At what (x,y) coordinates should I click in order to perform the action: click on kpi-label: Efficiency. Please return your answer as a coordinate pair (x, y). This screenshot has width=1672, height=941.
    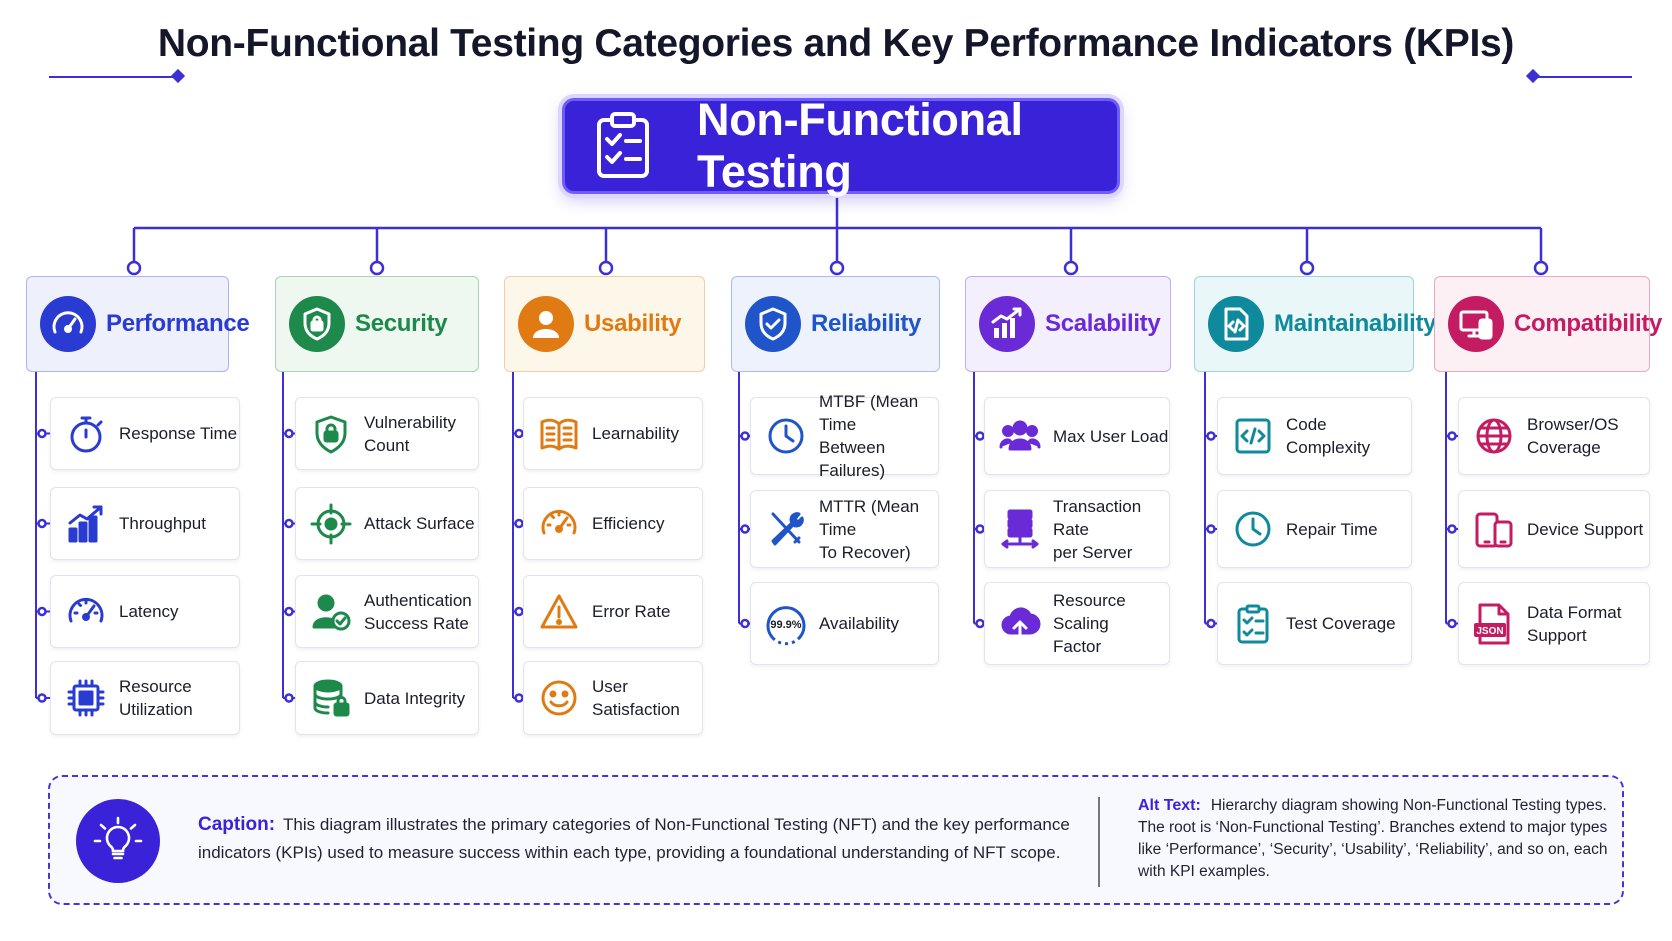
    Looking at the image, I should click on (628, 523).